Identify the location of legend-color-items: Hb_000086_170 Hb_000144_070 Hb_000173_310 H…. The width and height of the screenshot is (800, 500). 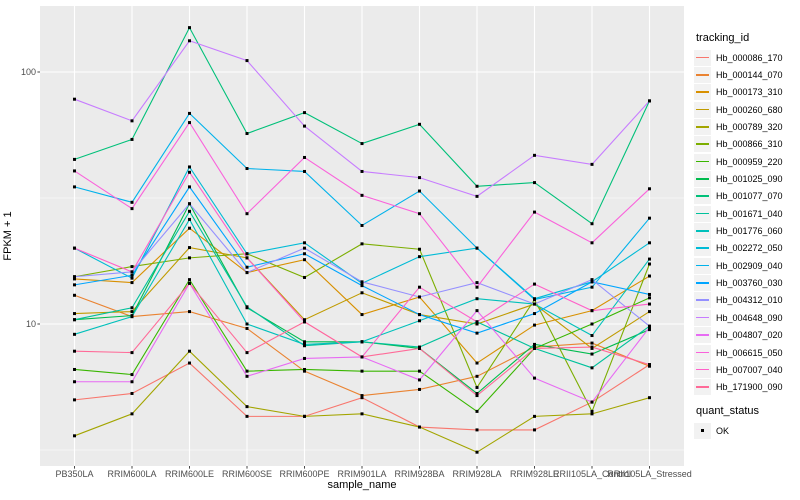
(738, 222).